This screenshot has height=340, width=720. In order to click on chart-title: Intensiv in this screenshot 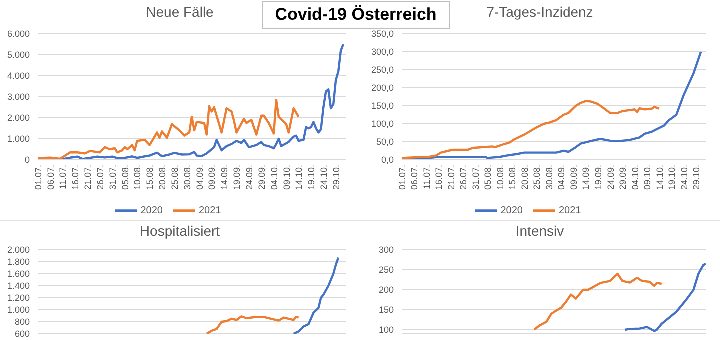, I will do `click(540, 231)`.